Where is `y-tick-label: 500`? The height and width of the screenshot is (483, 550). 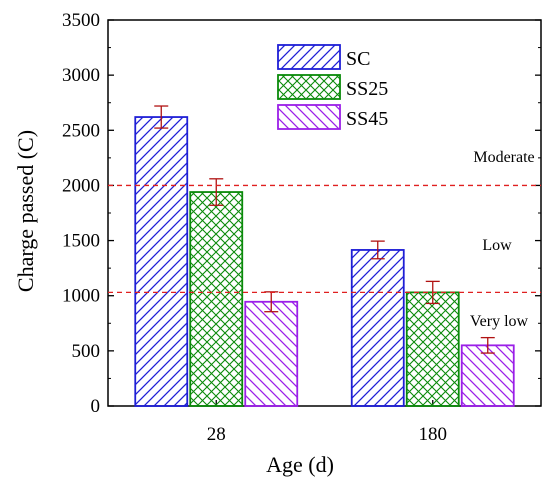
y-tick-label: 500 is located at coordinates (86, 351).